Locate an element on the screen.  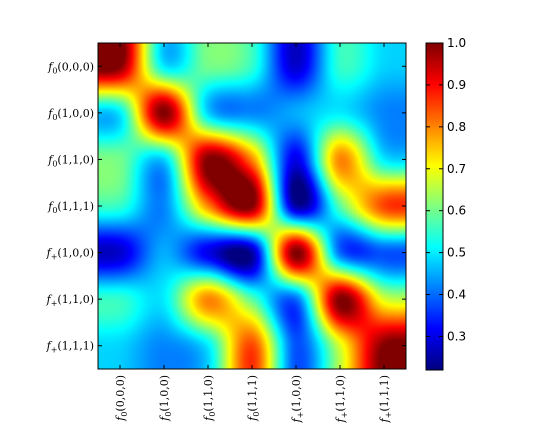
colorbar-tick-label: 1.0 is located at coordinates (456, 43).